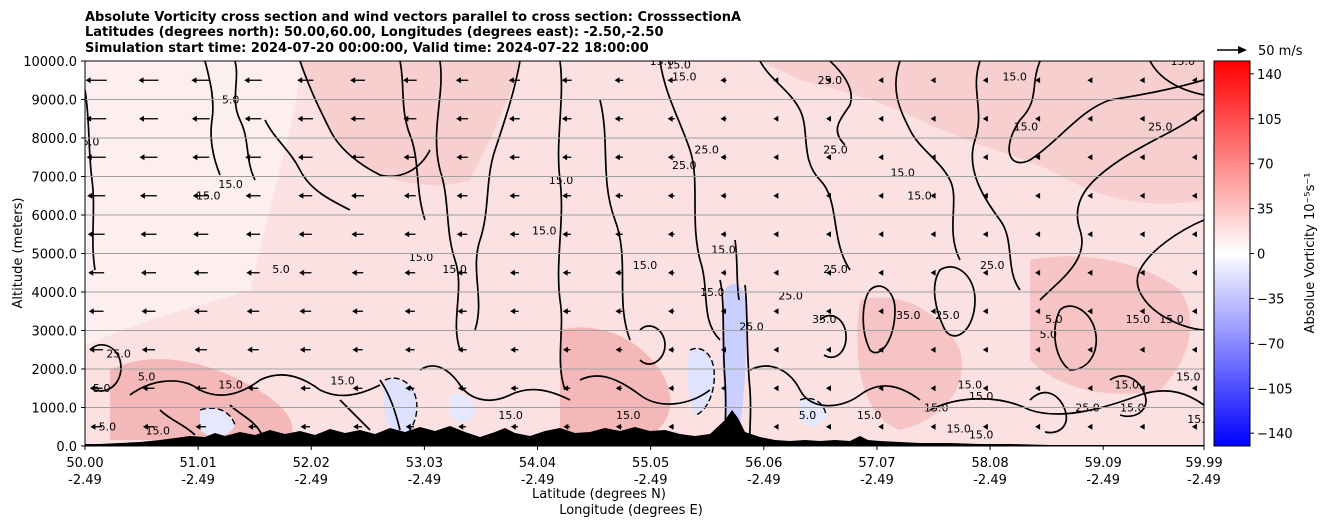 The image size is (1332, 526). What do you see at coordinates (631, 510) in the screenshot?
I see `x-axis-label-longitude: Longitude (degrees E)` at bounding box center [631, 510].